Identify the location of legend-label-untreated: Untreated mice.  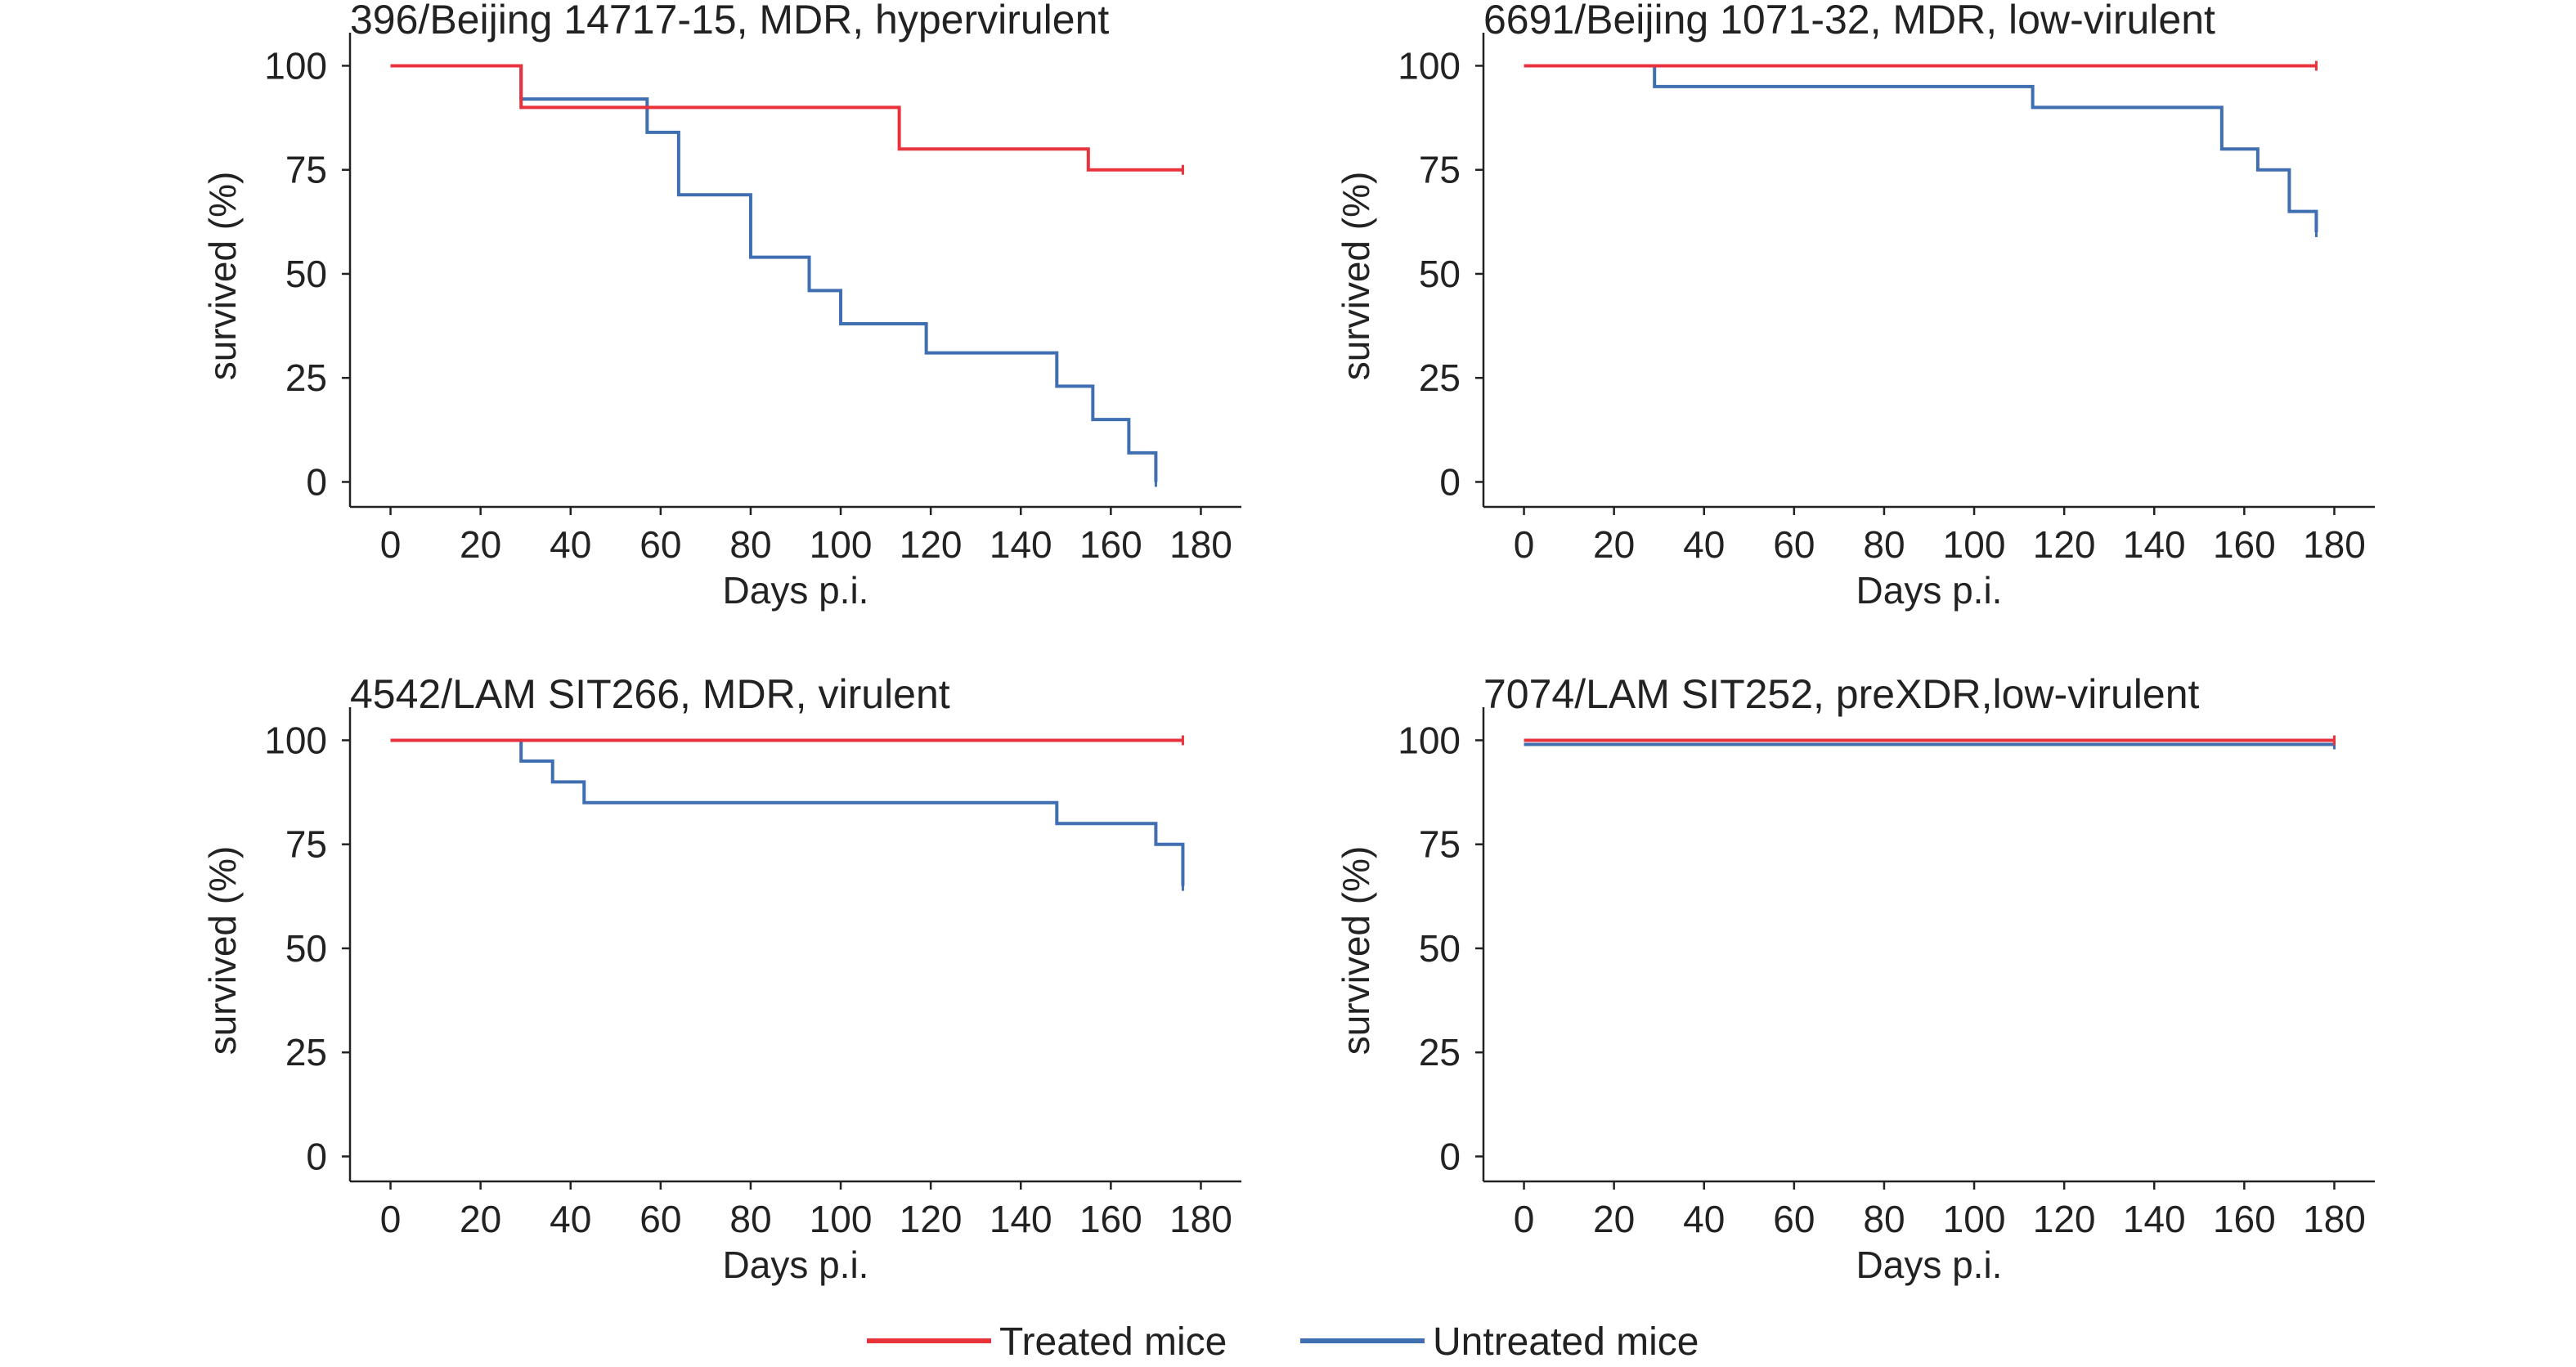
(1566, 1342).